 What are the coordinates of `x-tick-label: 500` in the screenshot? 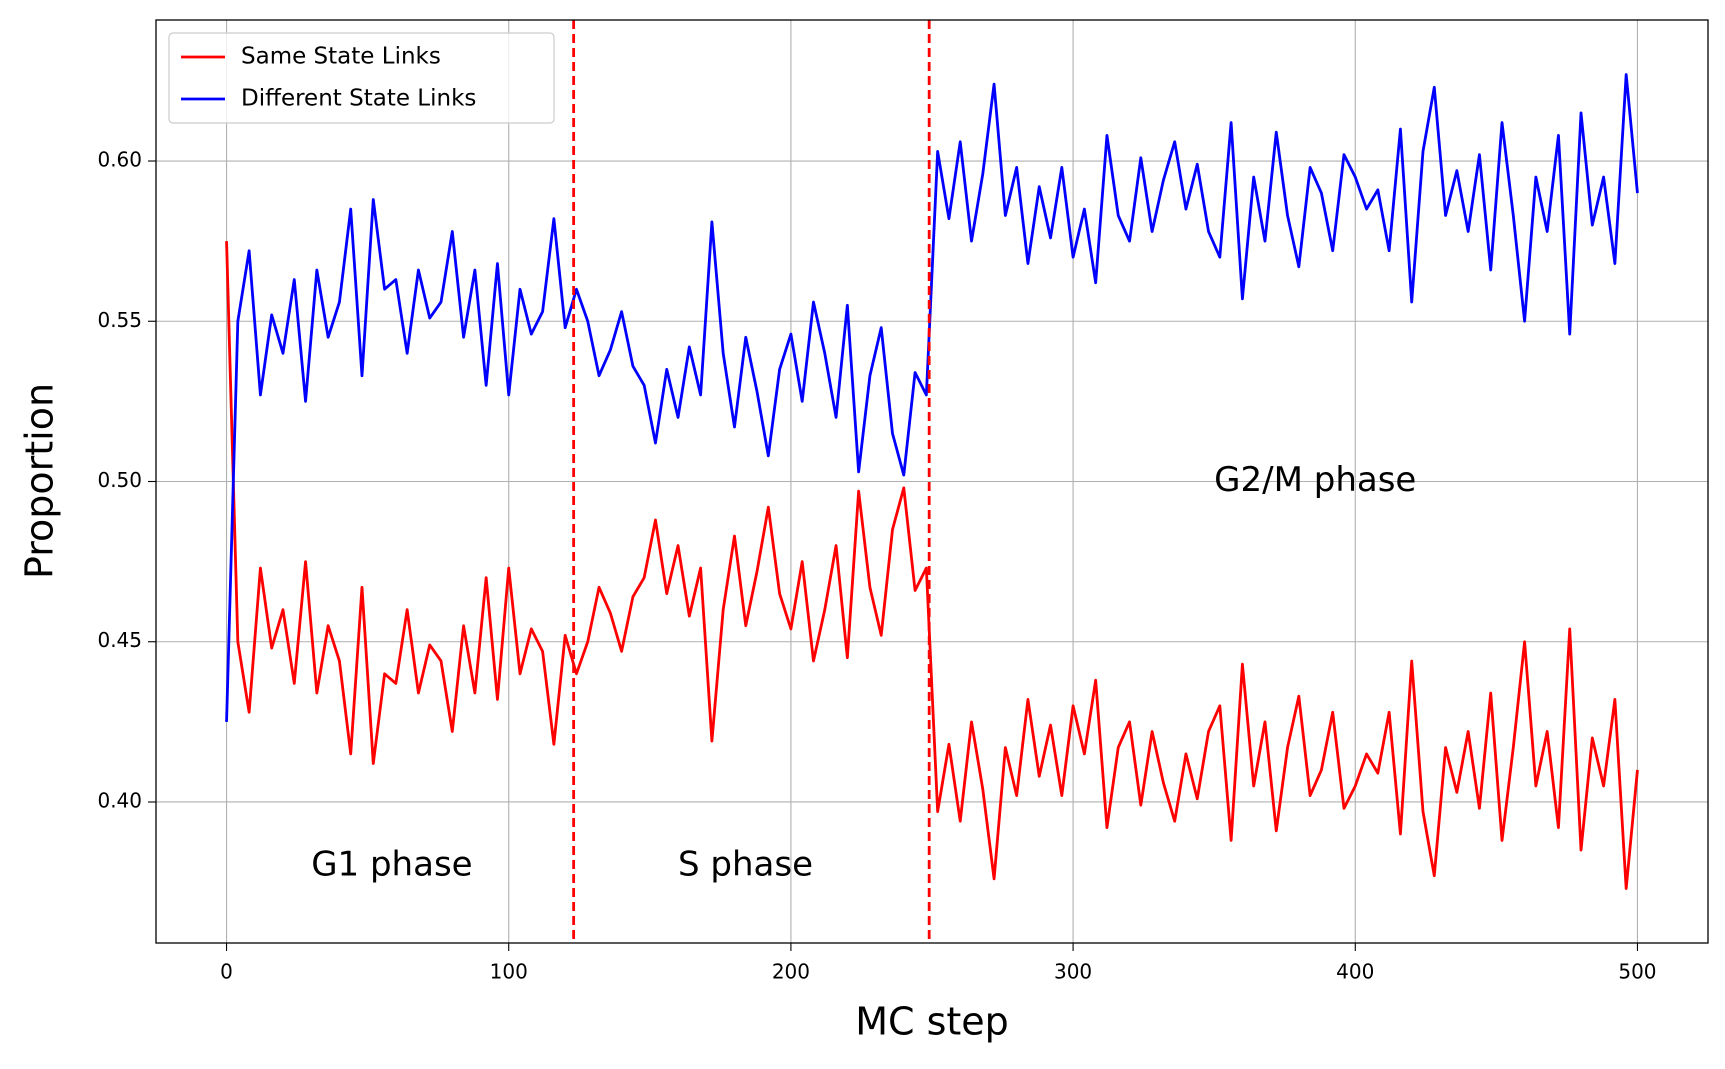 It's located at (1637, 972).